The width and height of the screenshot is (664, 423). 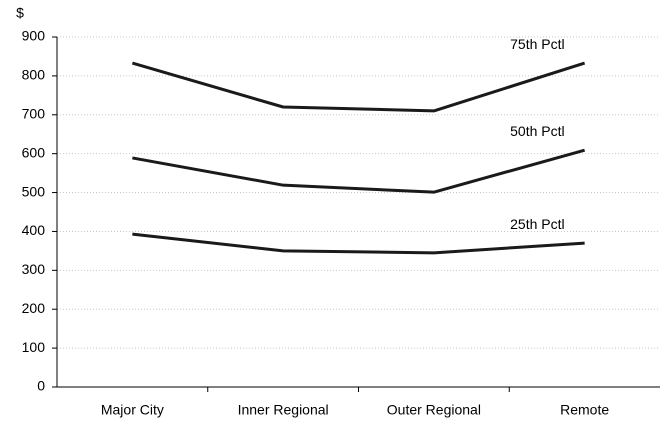 I want to click on y-tick-label: 0, so click(x=41, y=386).